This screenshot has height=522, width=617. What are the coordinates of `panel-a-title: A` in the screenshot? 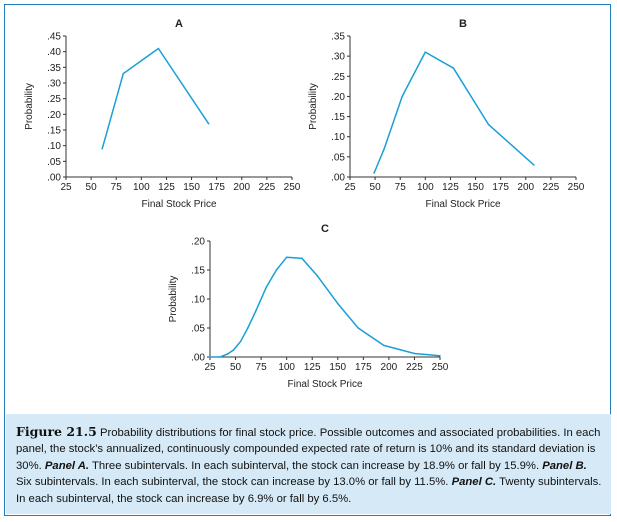 It's located at (179, 24).